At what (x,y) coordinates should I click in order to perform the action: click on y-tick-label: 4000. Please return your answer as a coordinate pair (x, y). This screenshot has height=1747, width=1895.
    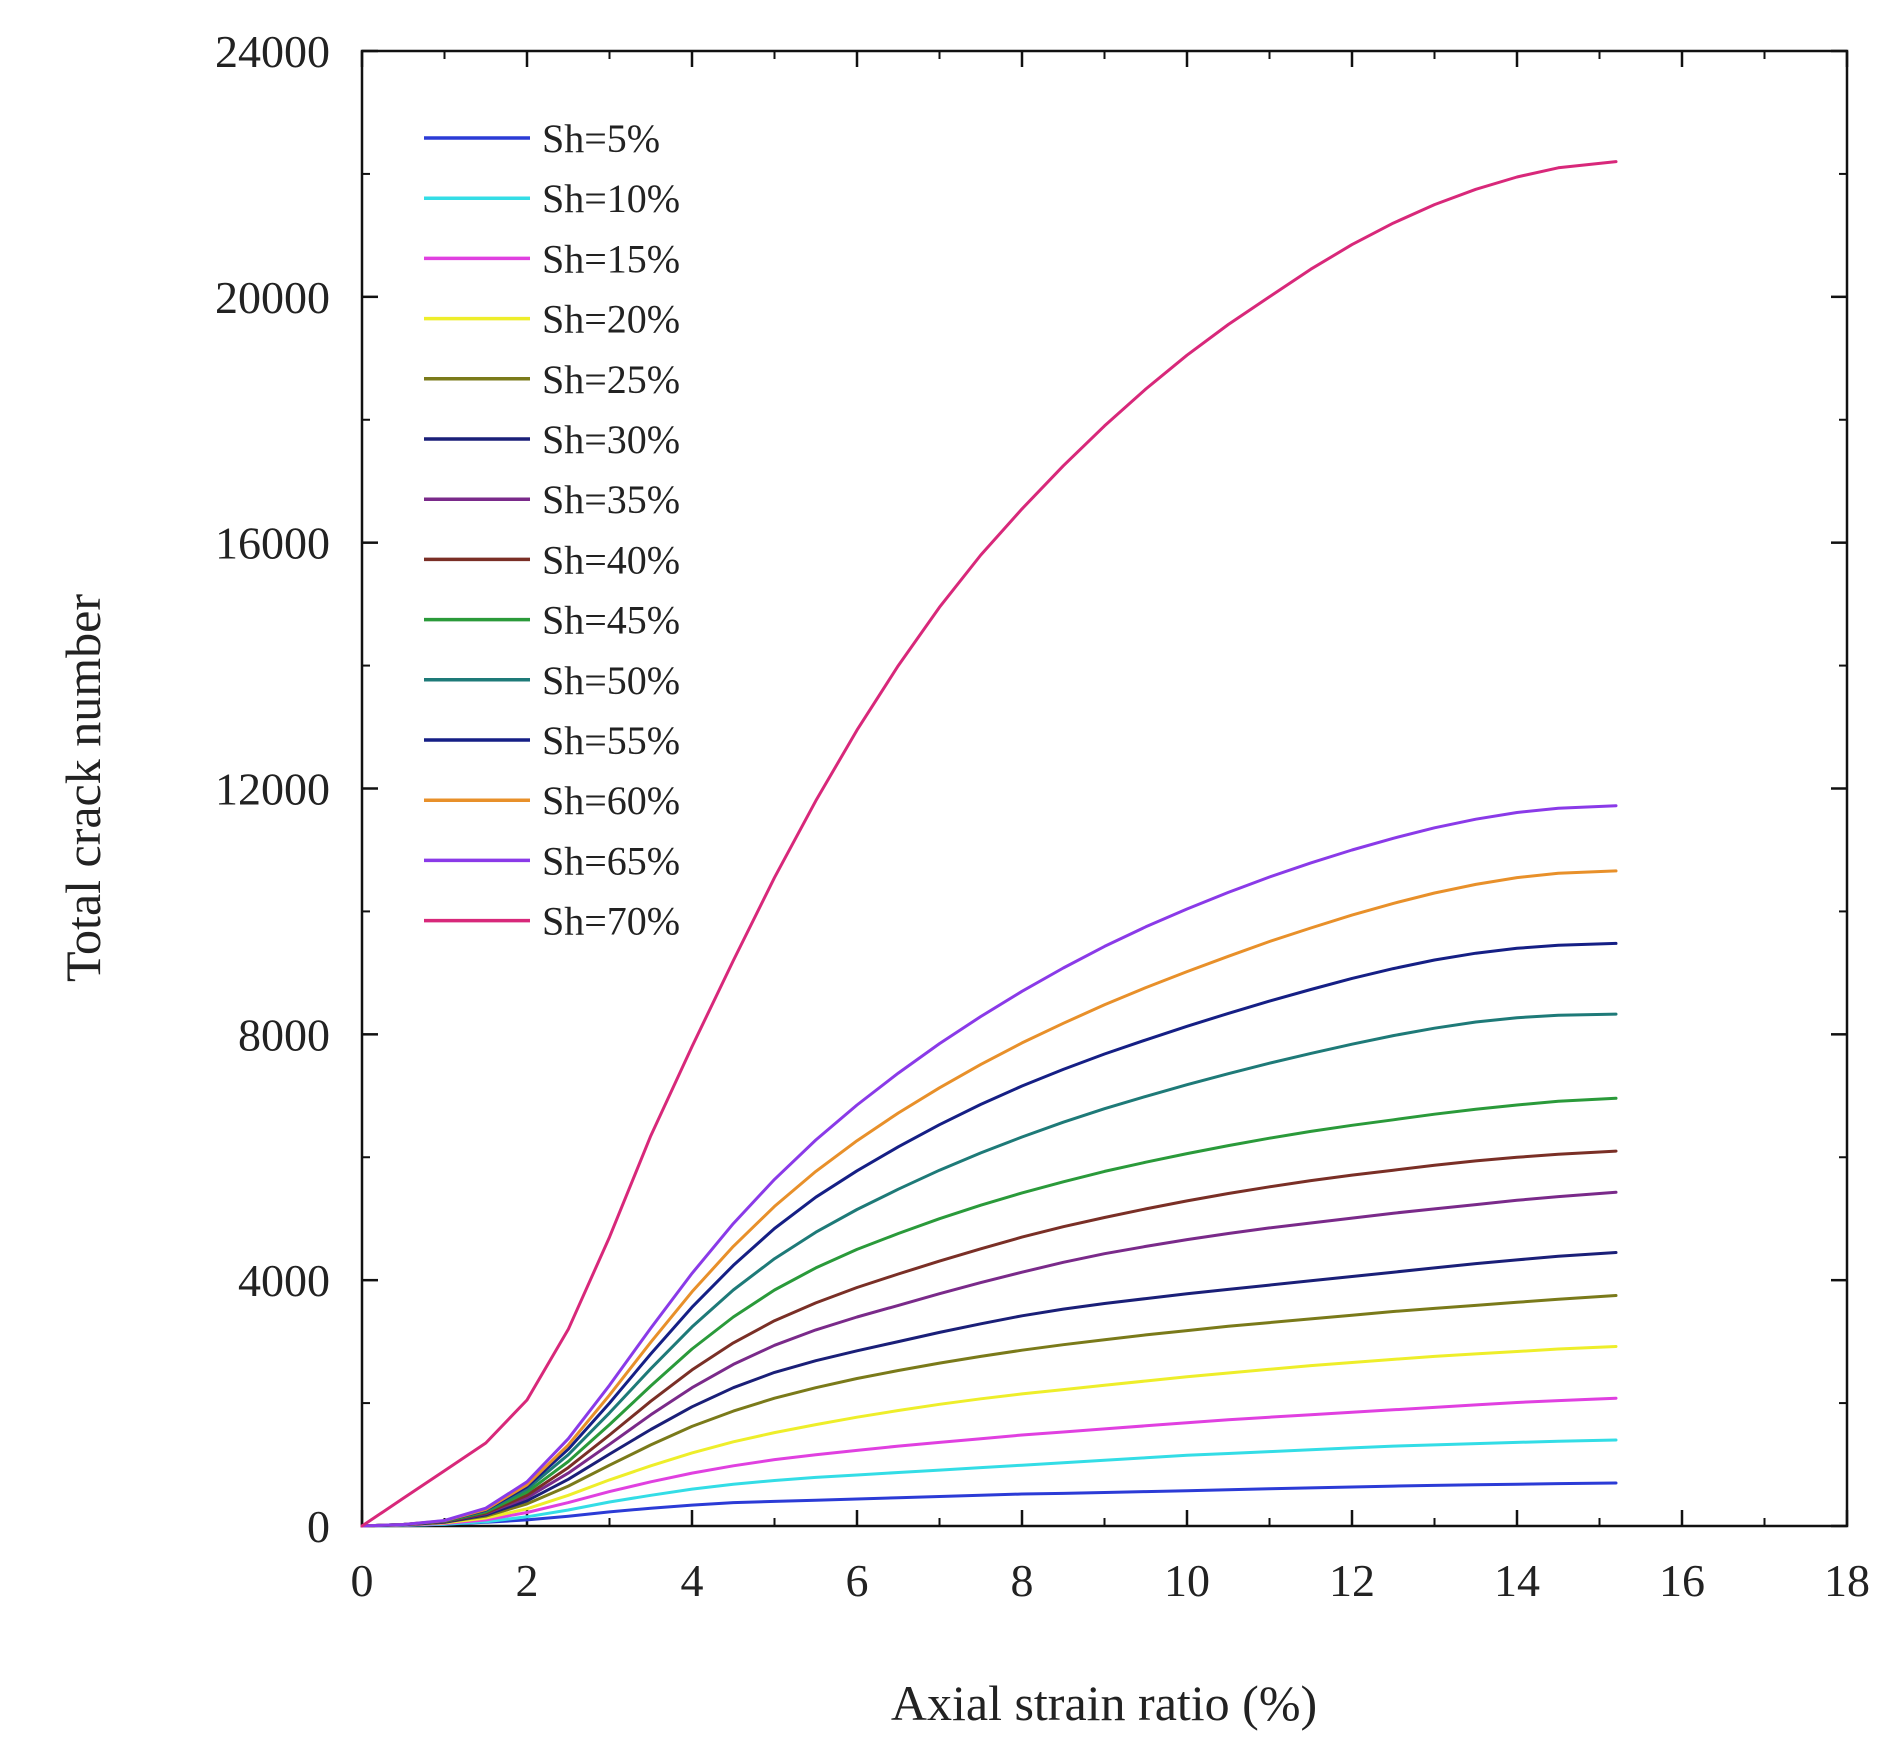
    Looking at the image, I should click on (284, 1280).